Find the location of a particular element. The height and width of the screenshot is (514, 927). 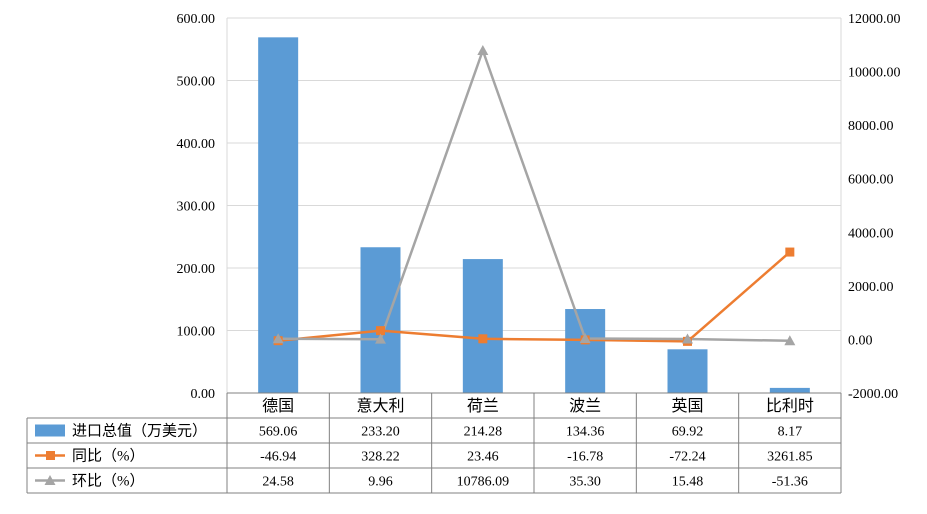

table-value: 214.28 is located at coordinates (483, 432).